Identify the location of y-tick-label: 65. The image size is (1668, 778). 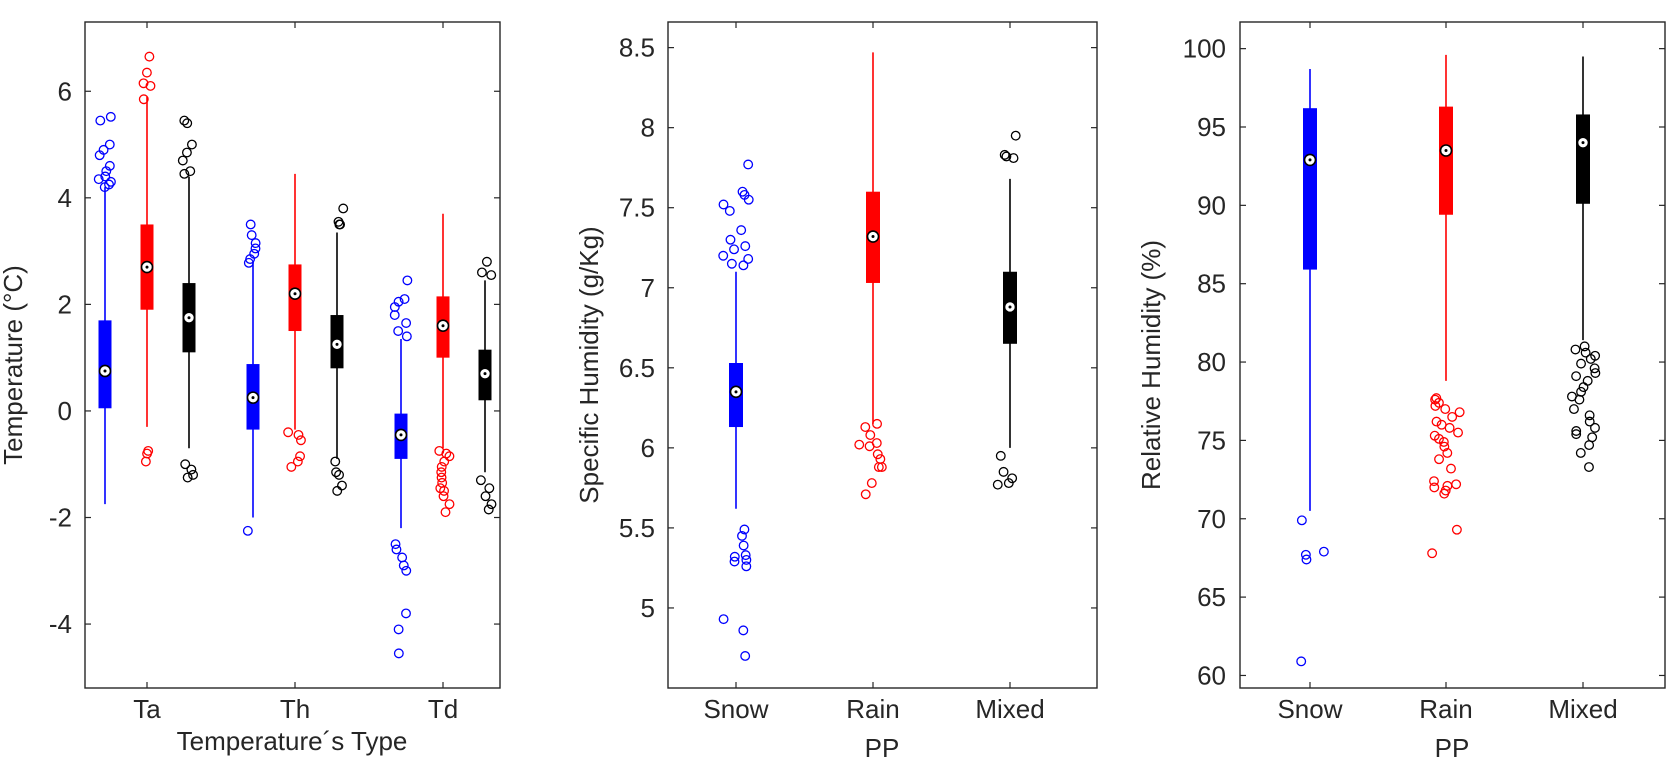
(1211, 597).